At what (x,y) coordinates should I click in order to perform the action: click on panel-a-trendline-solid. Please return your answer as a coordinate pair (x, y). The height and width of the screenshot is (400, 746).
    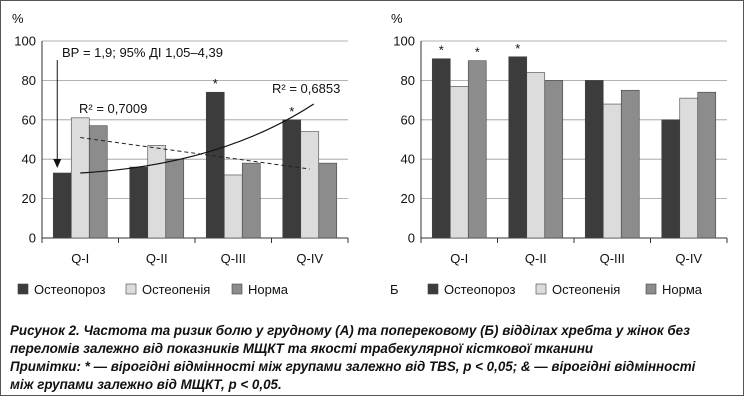
    Looking at the image, I should click on (197, 138).